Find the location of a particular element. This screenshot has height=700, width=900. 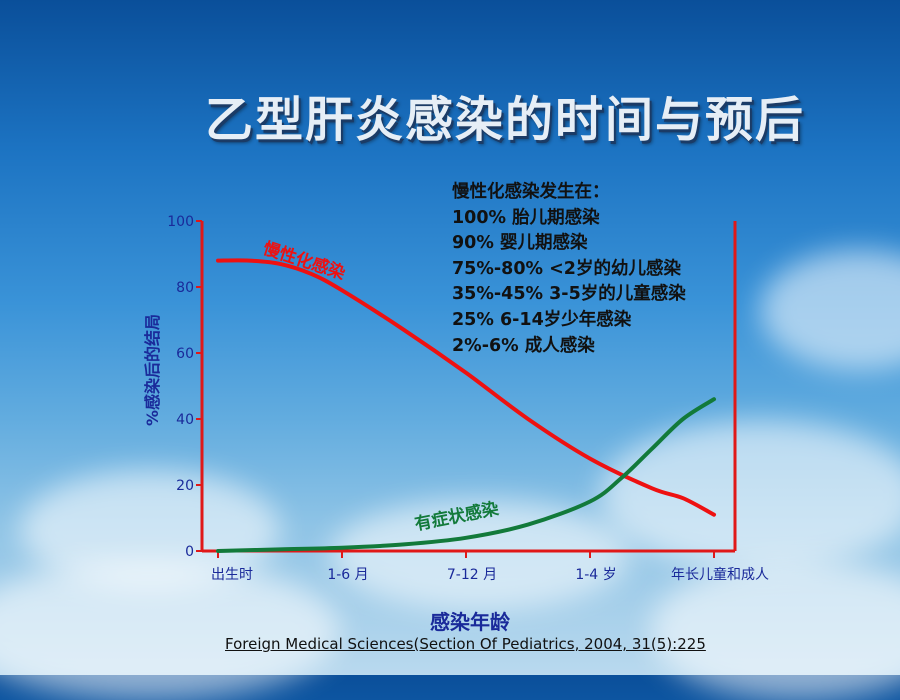

note-item: 35%-45% 3-5岁的儿童感染 is located at coordinates (569, 294).